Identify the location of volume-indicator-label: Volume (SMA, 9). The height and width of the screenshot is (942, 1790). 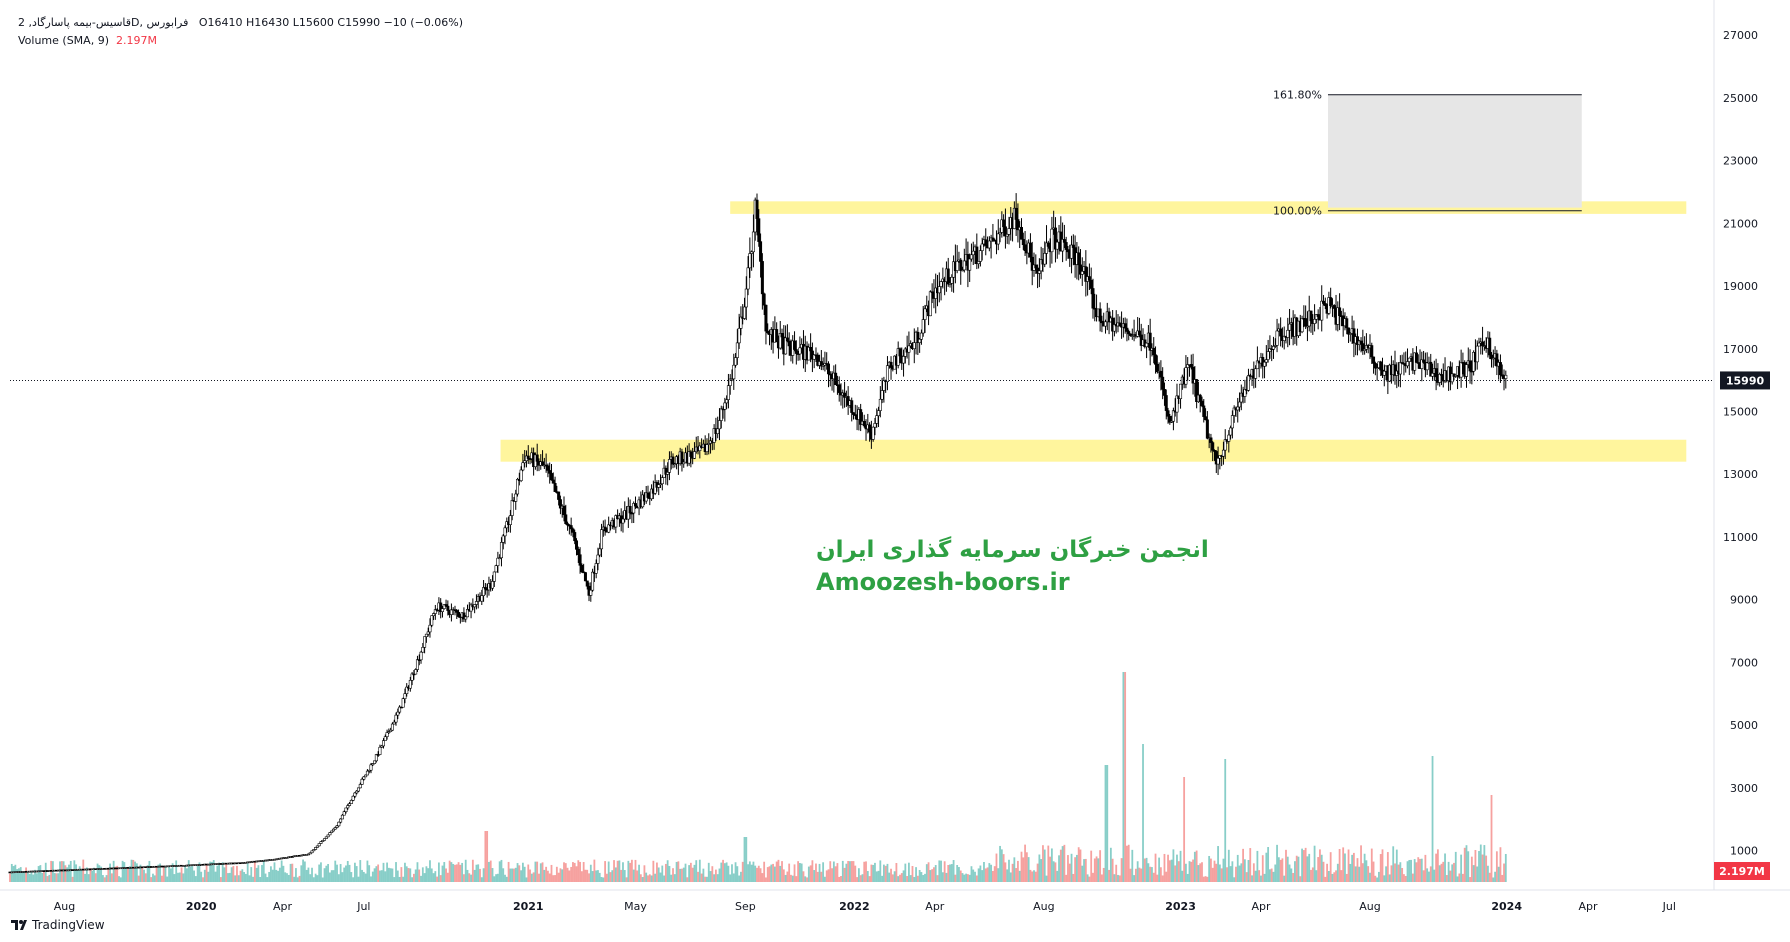
(63, 40).